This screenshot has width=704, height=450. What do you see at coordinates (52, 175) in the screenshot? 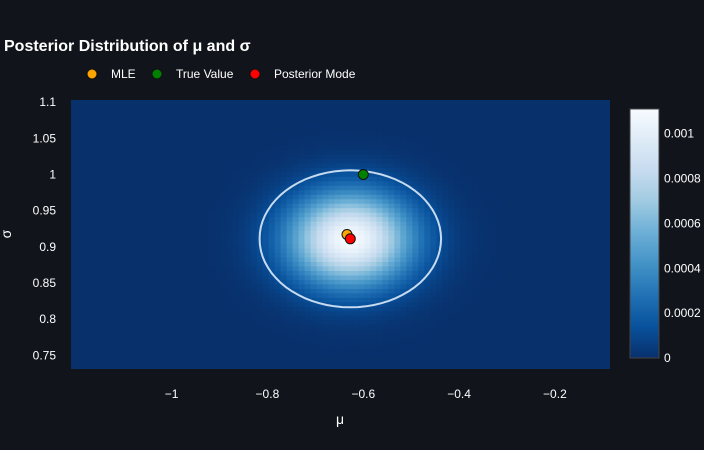
I see `y-tick-label: 1` at bounding box center [52, 175].